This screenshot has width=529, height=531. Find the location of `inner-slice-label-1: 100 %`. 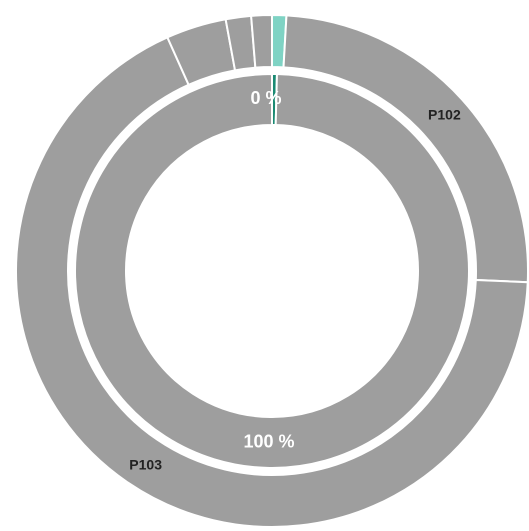

inner-slice-label-1: 100 % is located at coordinates (268, 442).